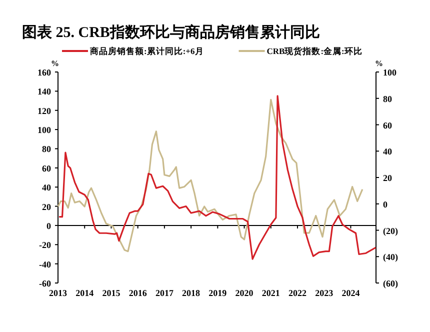  What do you see at coordinates (171, 32) in the screenshot?
I see `chart-title: 图表 25. CRB指数环比与商品房销售累计同比` at bounding box center [171, 32].